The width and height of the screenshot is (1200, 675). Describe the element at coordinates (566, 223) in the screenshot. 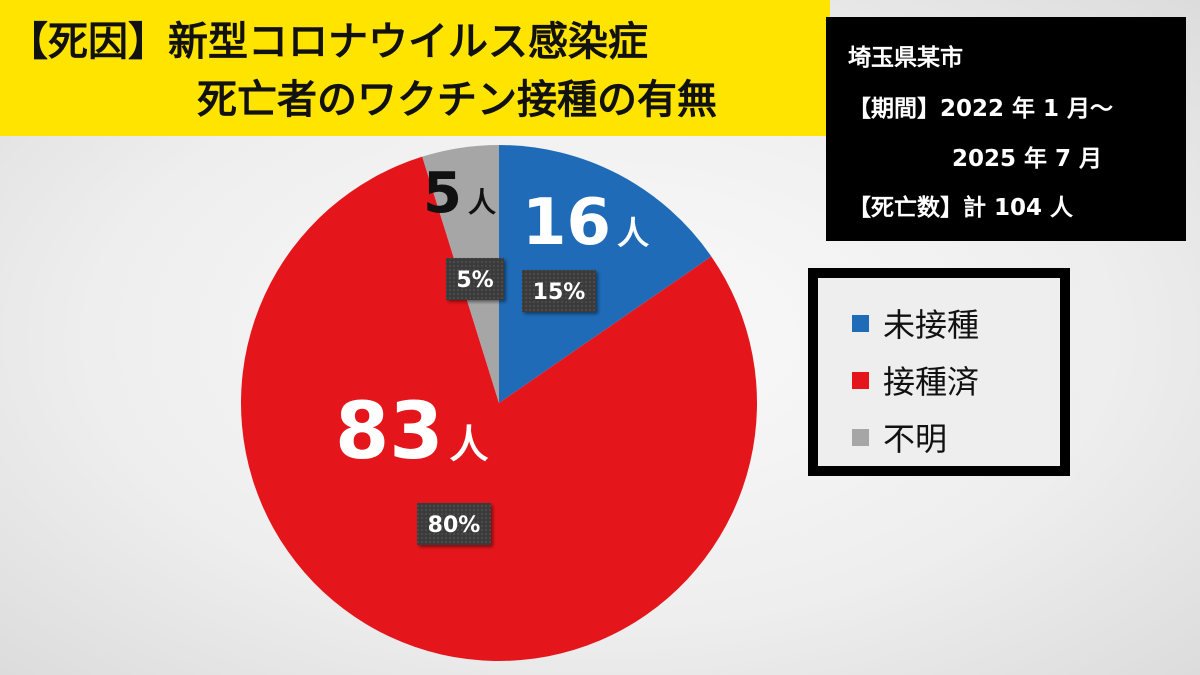

I see `slice-count-value-unvaccinated: 16` at that location.